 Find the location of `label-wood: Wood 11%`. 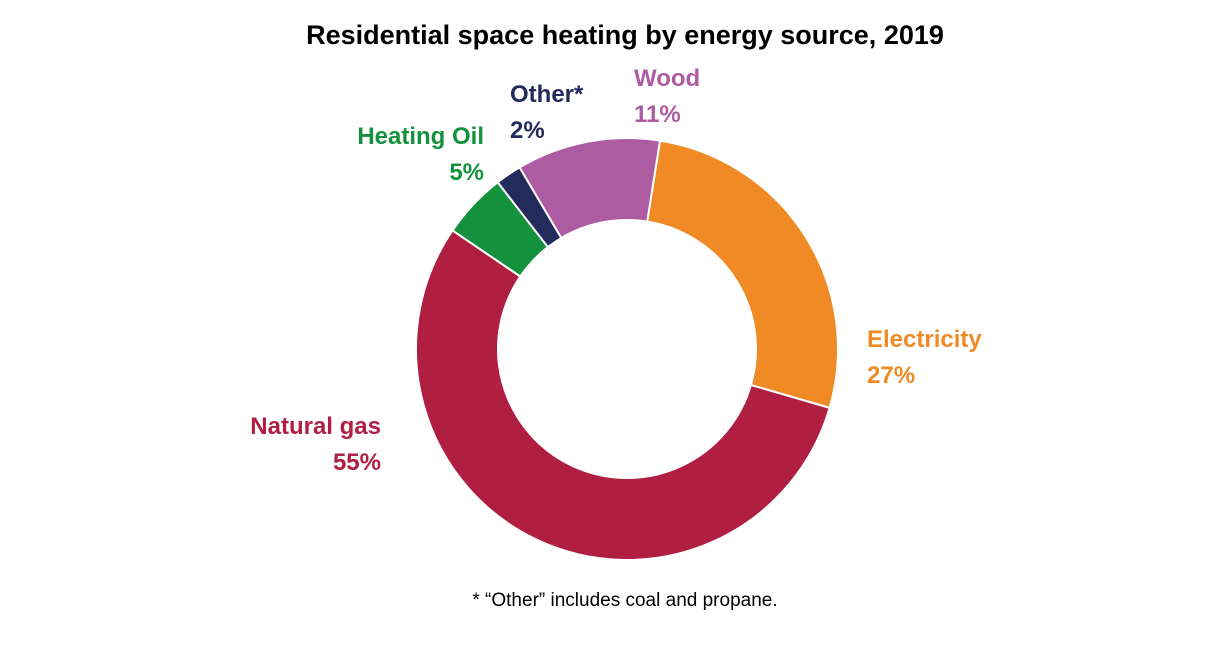

label-wood: Wood 11% is located at coordinates (667, 97).